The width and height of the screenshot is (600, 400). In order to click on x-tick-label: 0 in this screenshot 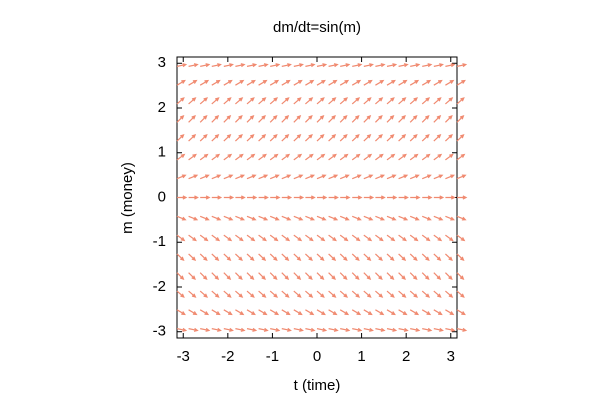, I will do `click(317, 356)`.